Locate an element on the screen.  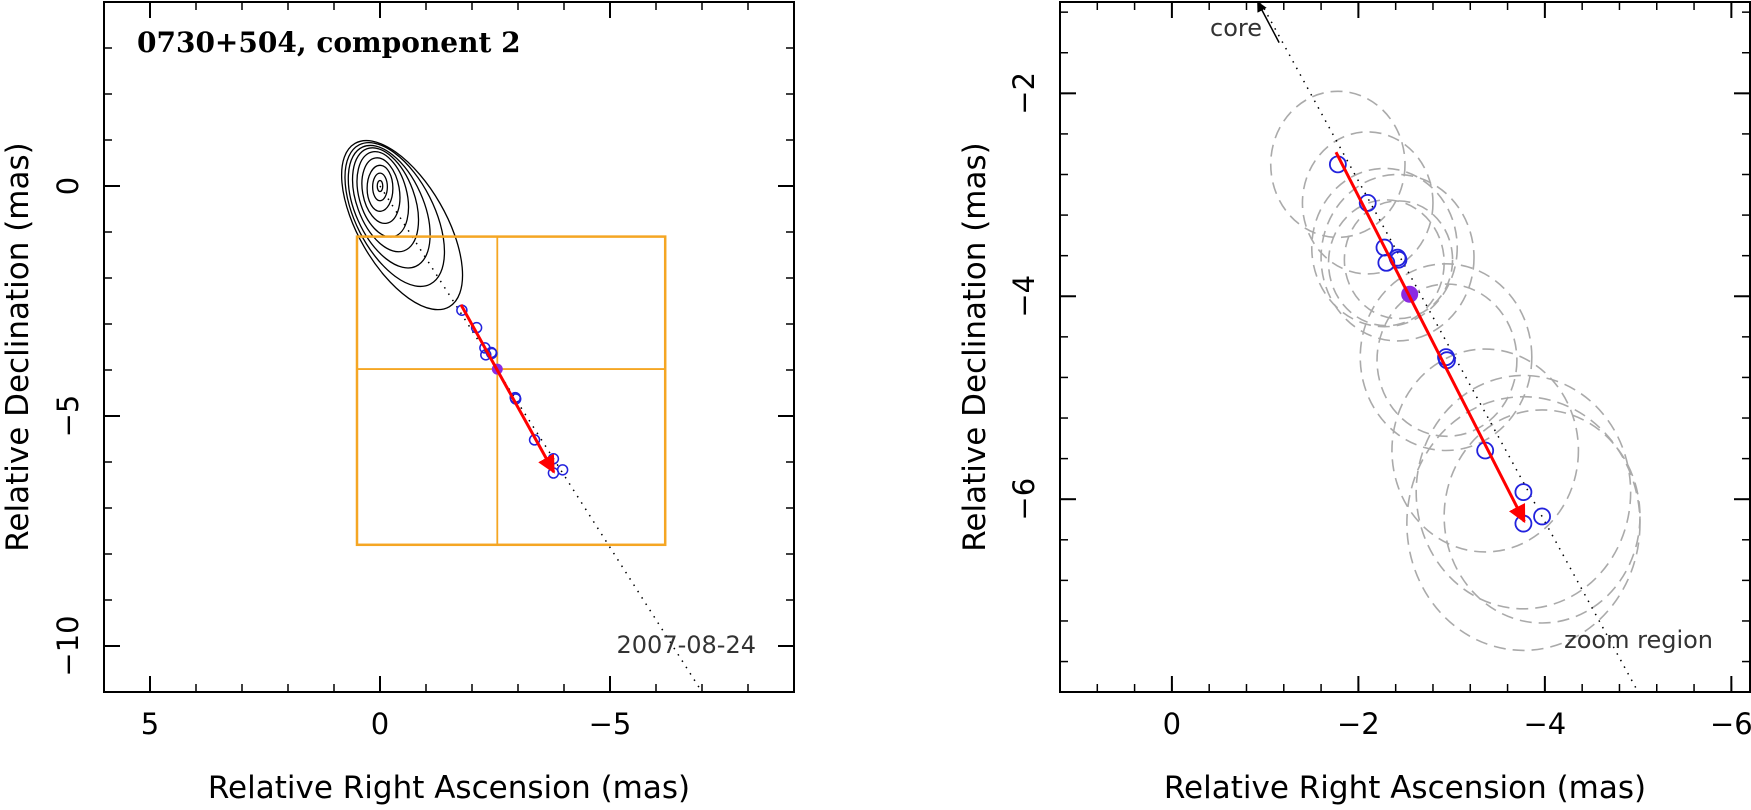
panel-title: 0730+504, component 2 is located at coordinates (329, 42).